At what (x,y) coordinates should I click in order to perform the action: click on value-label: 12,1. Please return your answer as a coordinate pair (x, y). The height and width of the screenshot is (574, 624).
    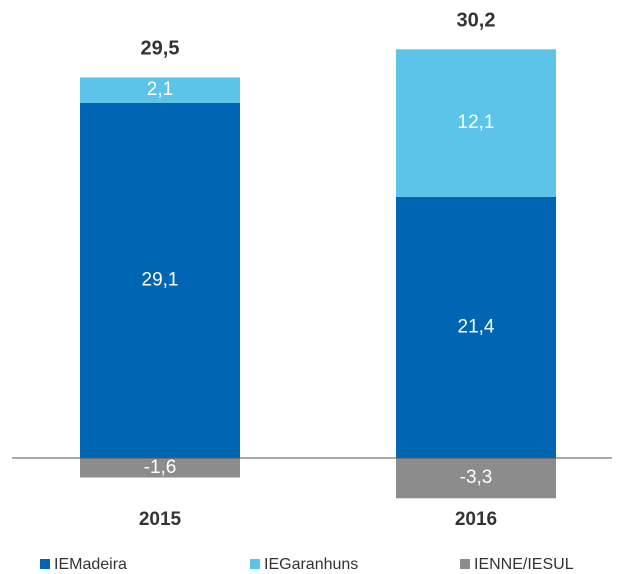
    Looking at the image, I should click on (476, 122).